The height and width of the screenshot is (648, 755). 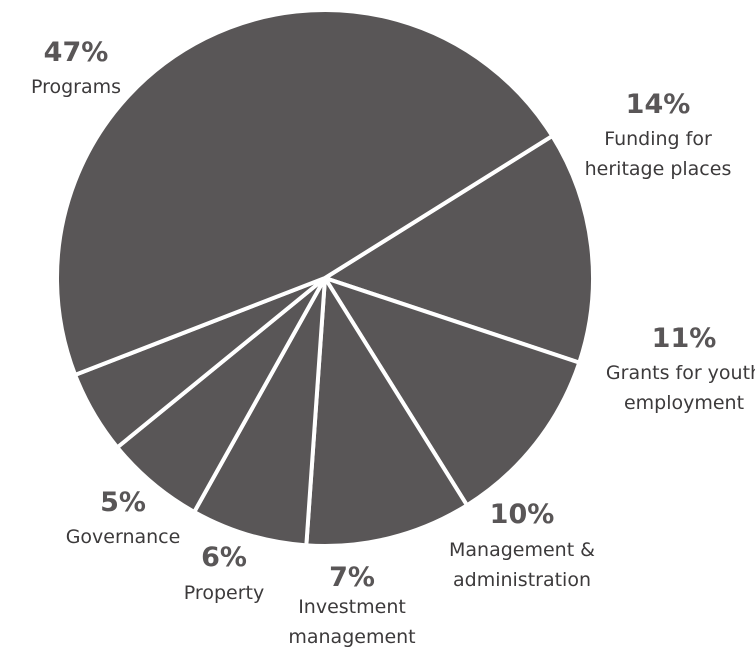 I want to click on slice-label-property-line-1: Property, so click(x=224, y=593).